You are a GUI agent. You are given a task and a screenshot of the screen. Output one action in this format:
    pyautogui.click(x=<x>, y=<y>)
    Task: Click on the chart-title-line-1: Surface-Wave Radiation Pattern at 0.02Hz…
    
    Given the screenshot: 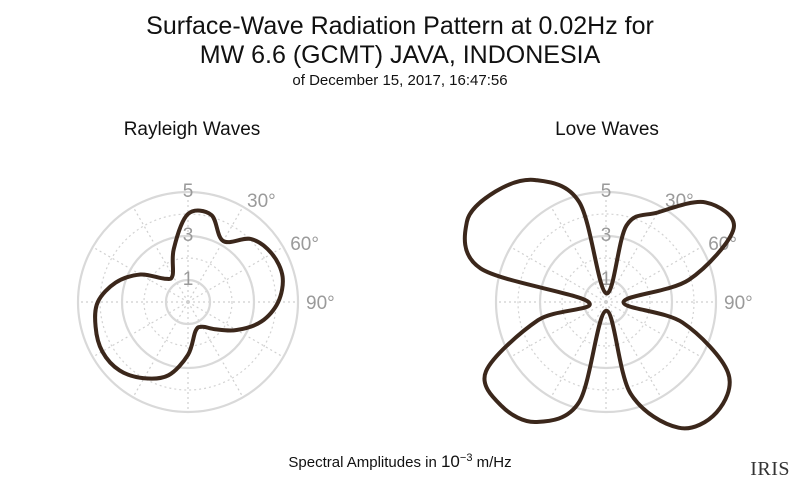 What is the action you would take?
    pyautogui.click(x=400, y=26)
    